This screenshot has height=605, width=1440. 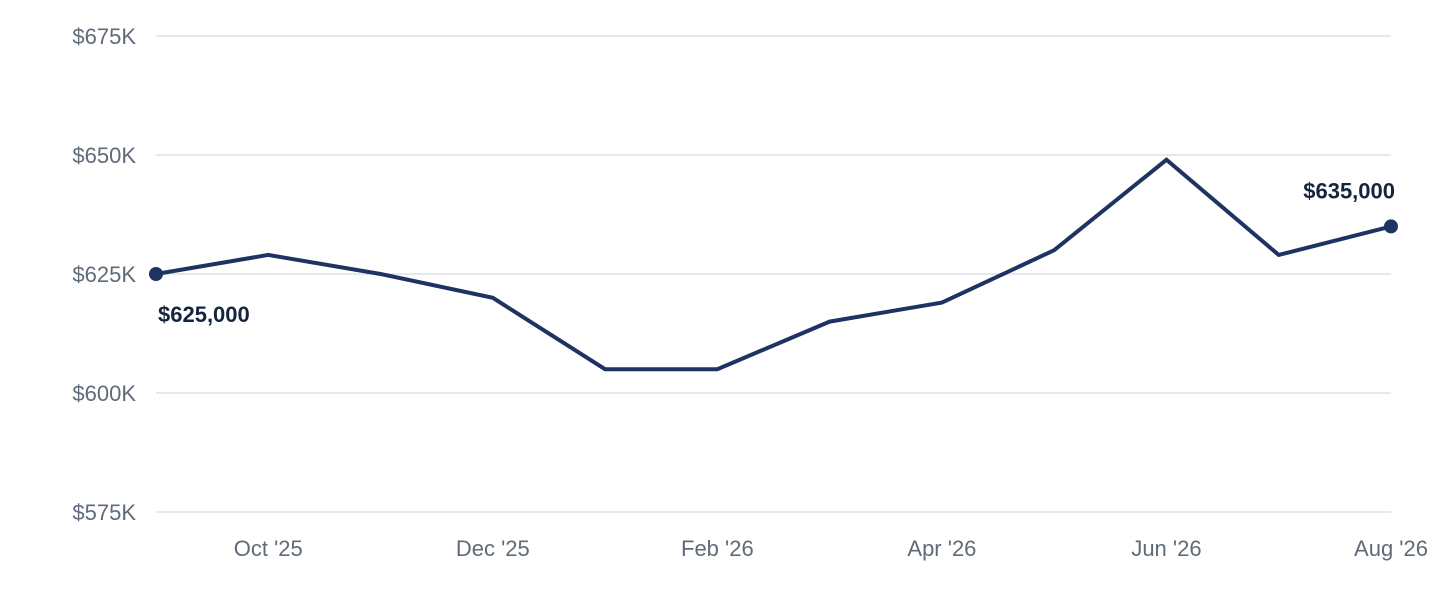 I want to click on y-tick-label: $575K, so click(x=104, y=512).